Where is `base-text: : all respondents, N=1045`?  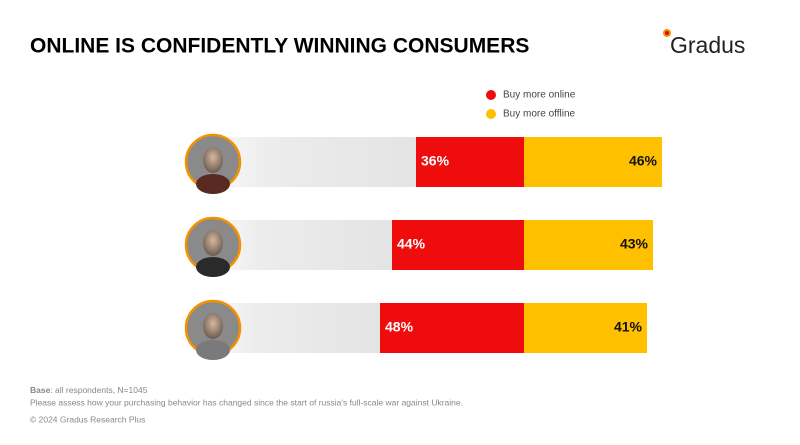
base-text: : all respondents, N=1045 is located at coordinates (98, 390).